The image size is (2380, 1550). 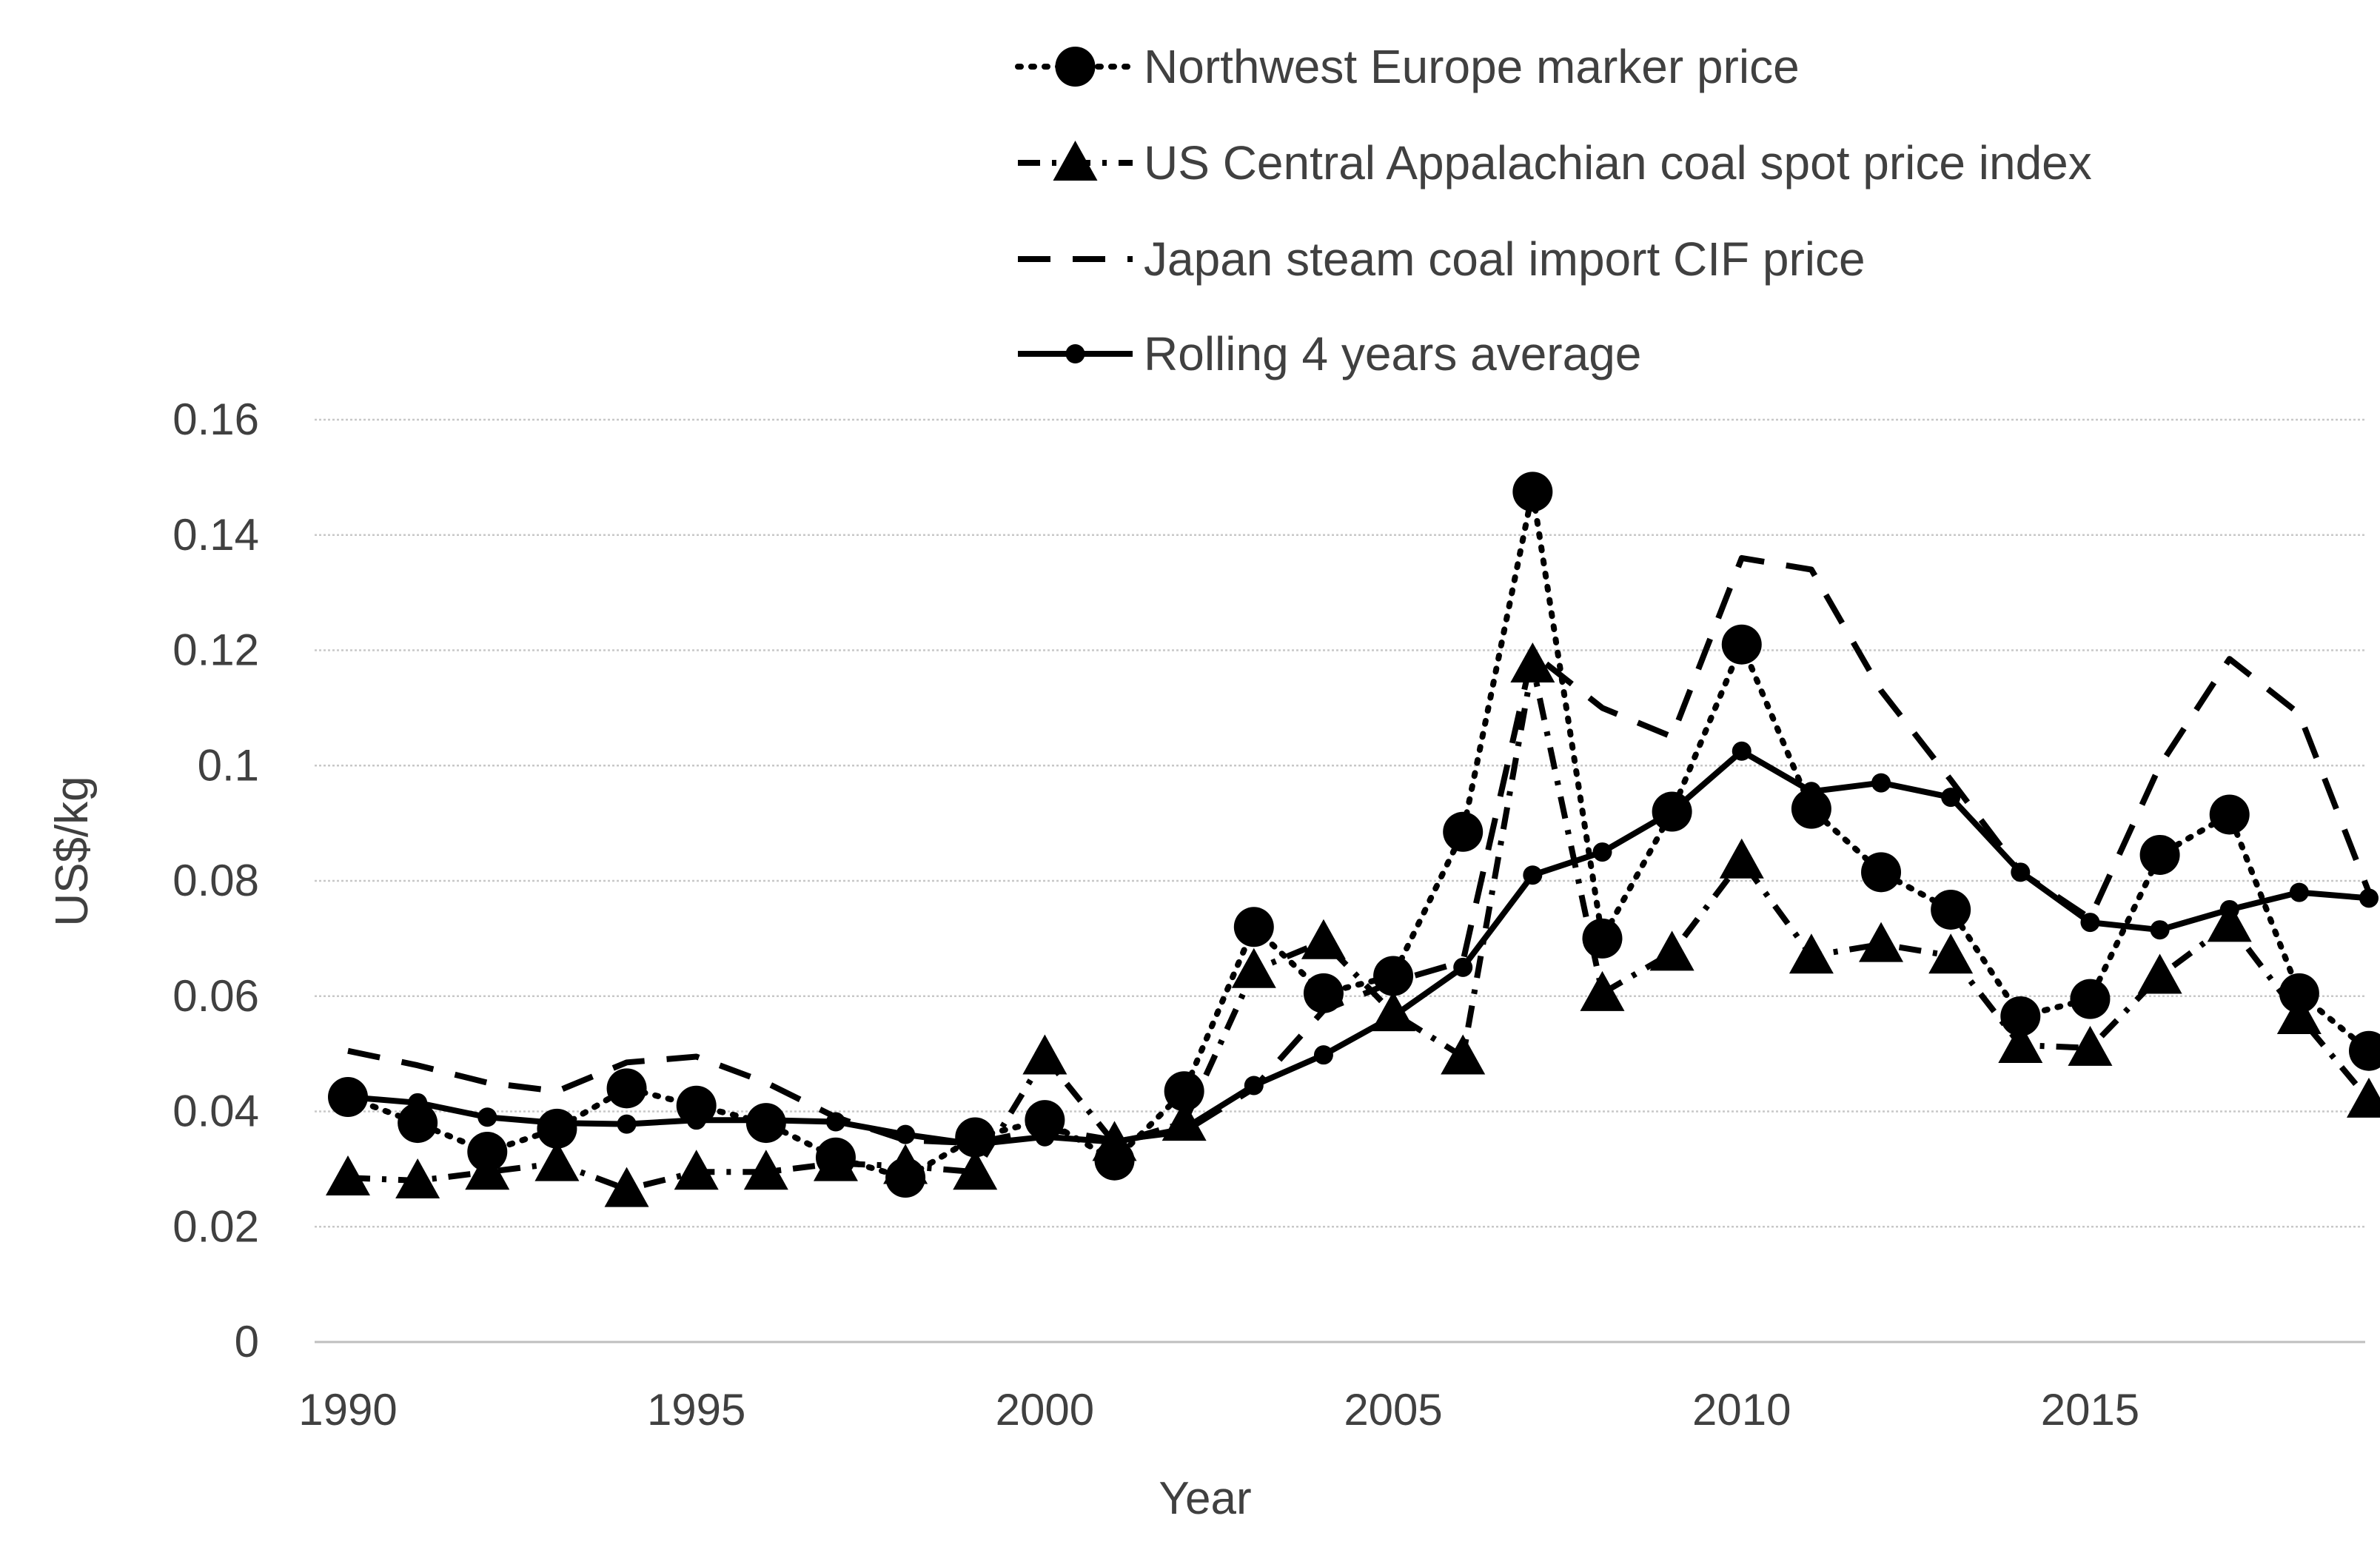 I want to click on legend-entry: Rolling 4 years average, so click(x=1329, y=354).